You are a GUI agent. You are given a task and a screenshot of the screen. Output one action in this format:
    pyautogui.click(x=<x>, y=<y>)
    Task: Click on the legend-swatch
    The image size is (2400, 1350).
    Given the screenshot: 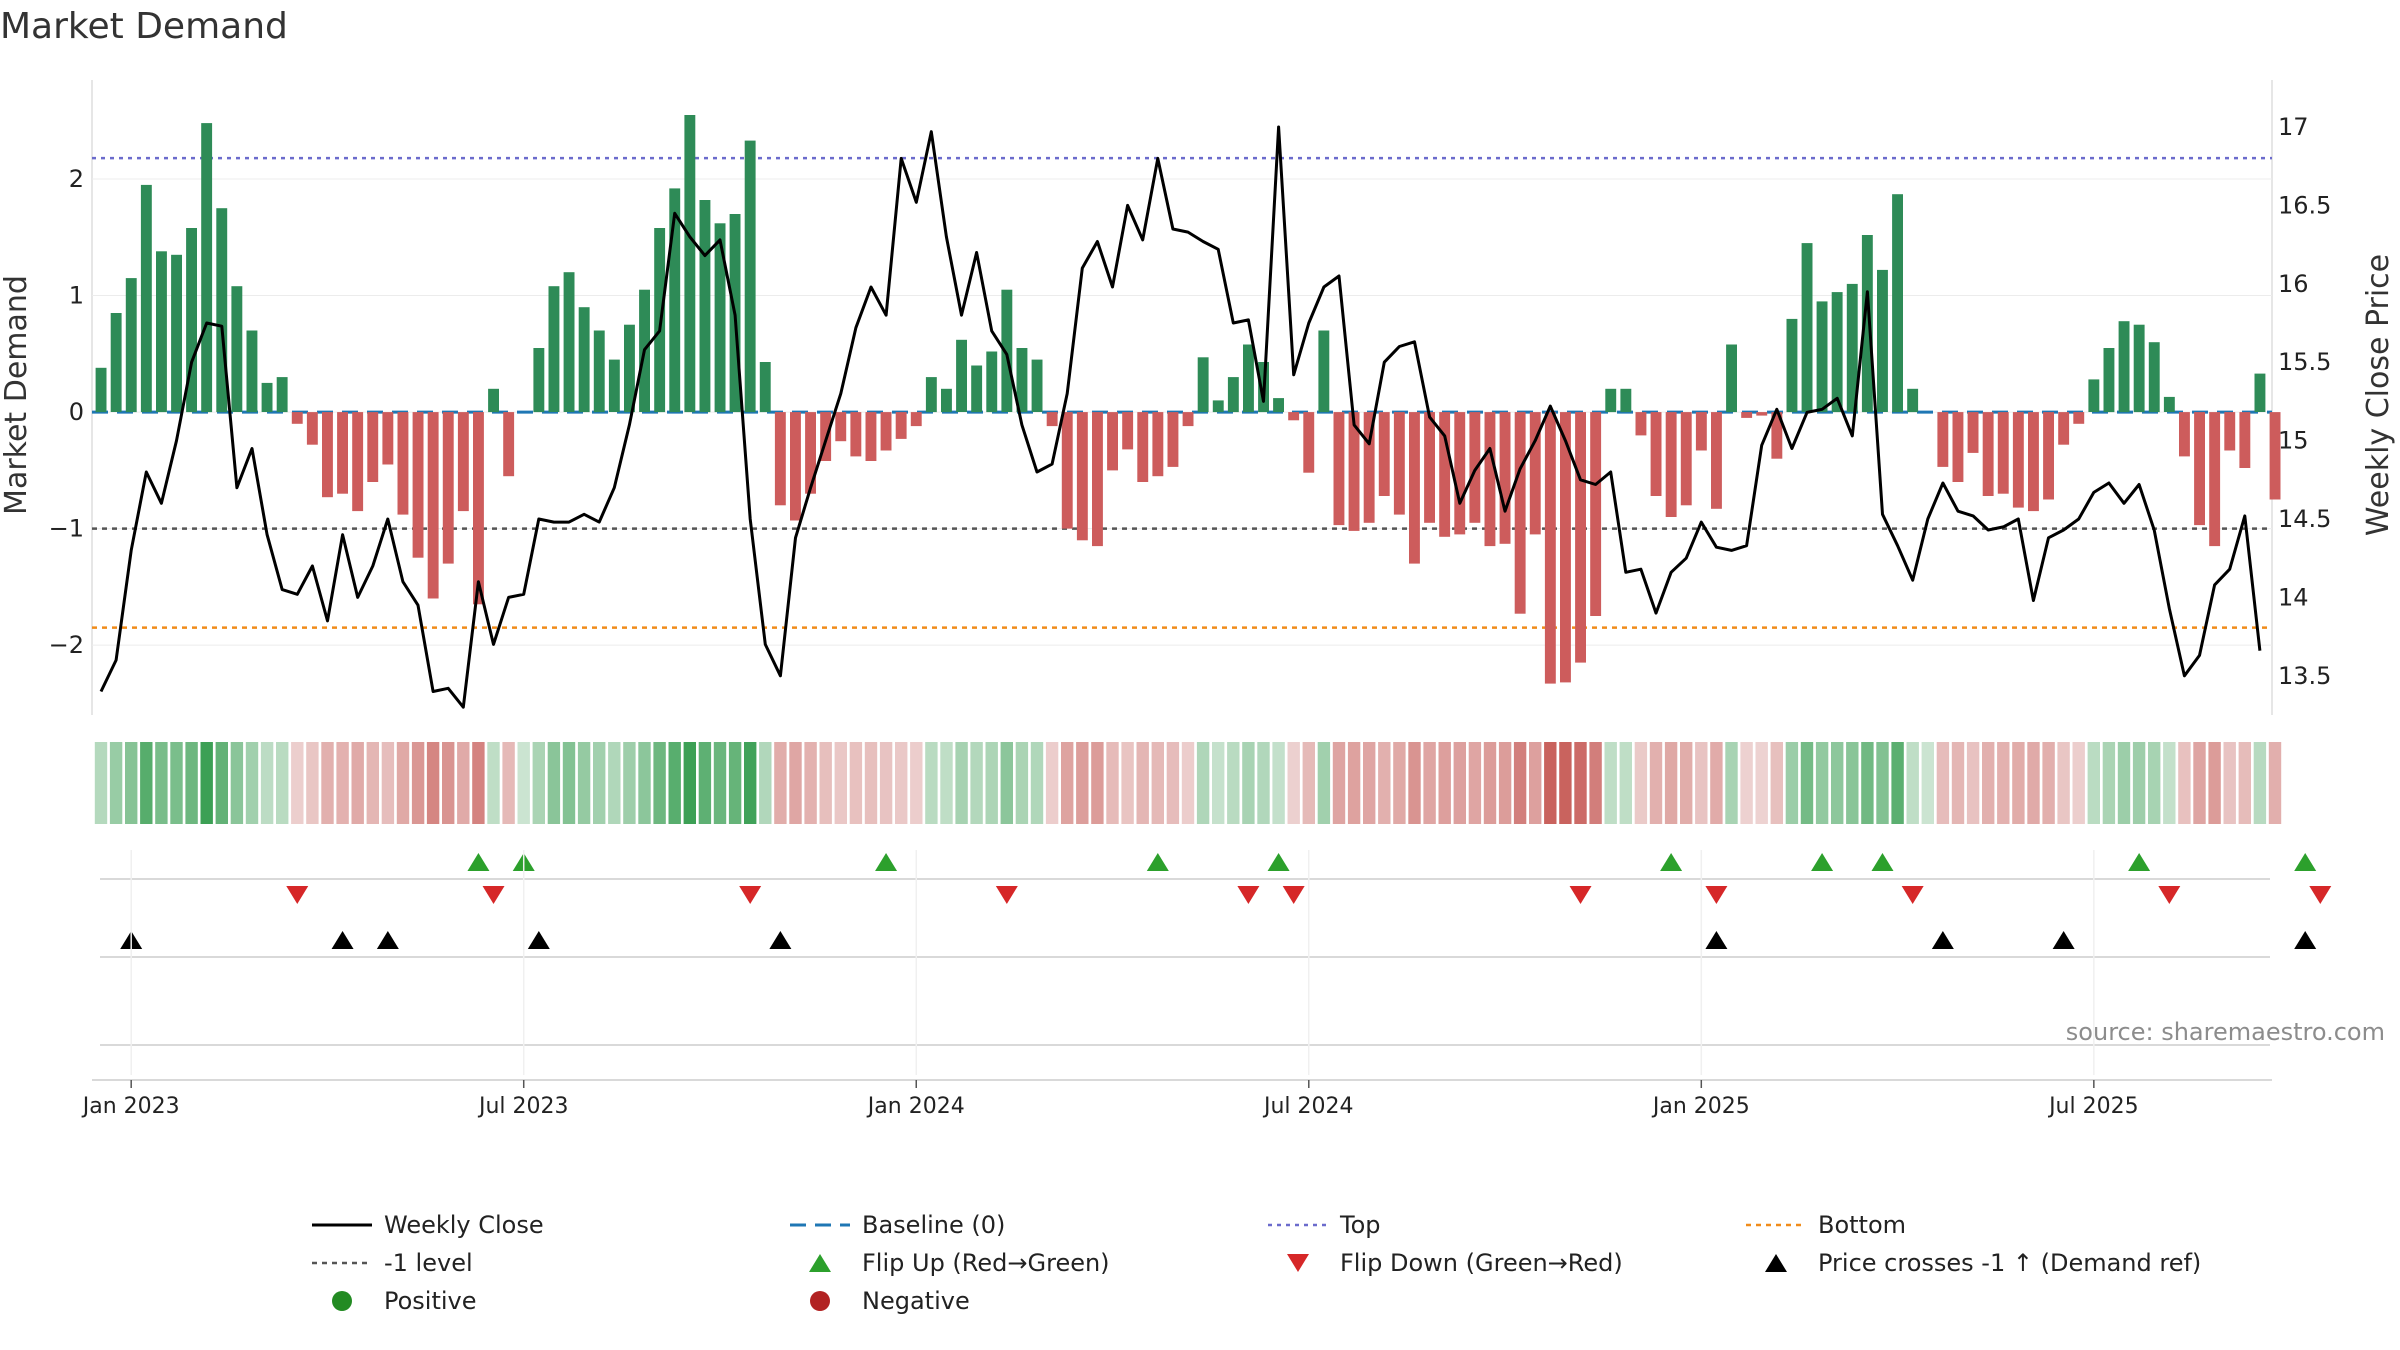 What is the action you would take?
    pyautogui.click(x=342, y=1301)
    